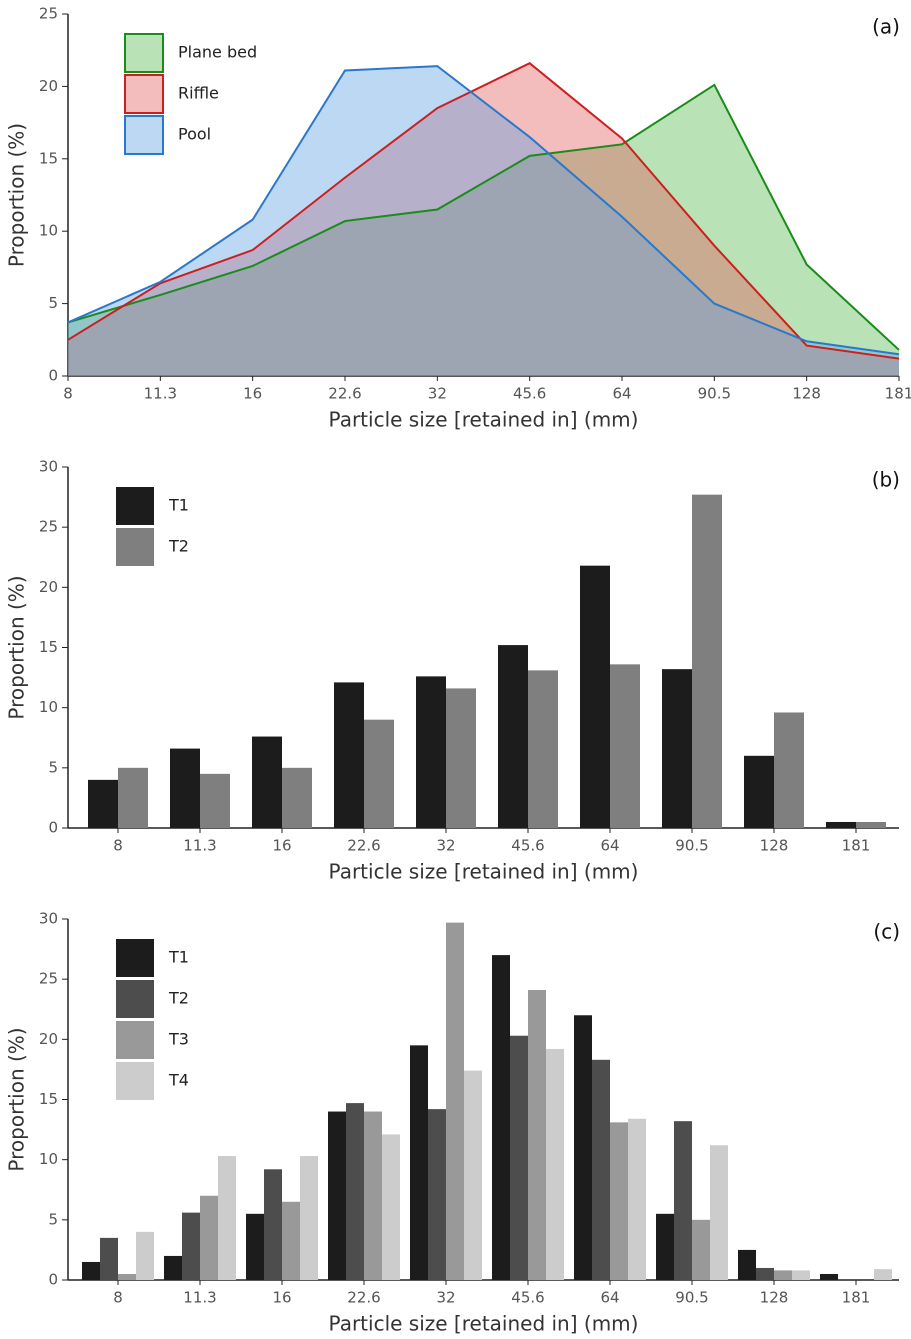 The height and width of the screenshot is (1339, 911). What do you see at coordinates (886, 27) in the screenshot?
I see `panel-label: (a)` at bounding box center [886, 27].